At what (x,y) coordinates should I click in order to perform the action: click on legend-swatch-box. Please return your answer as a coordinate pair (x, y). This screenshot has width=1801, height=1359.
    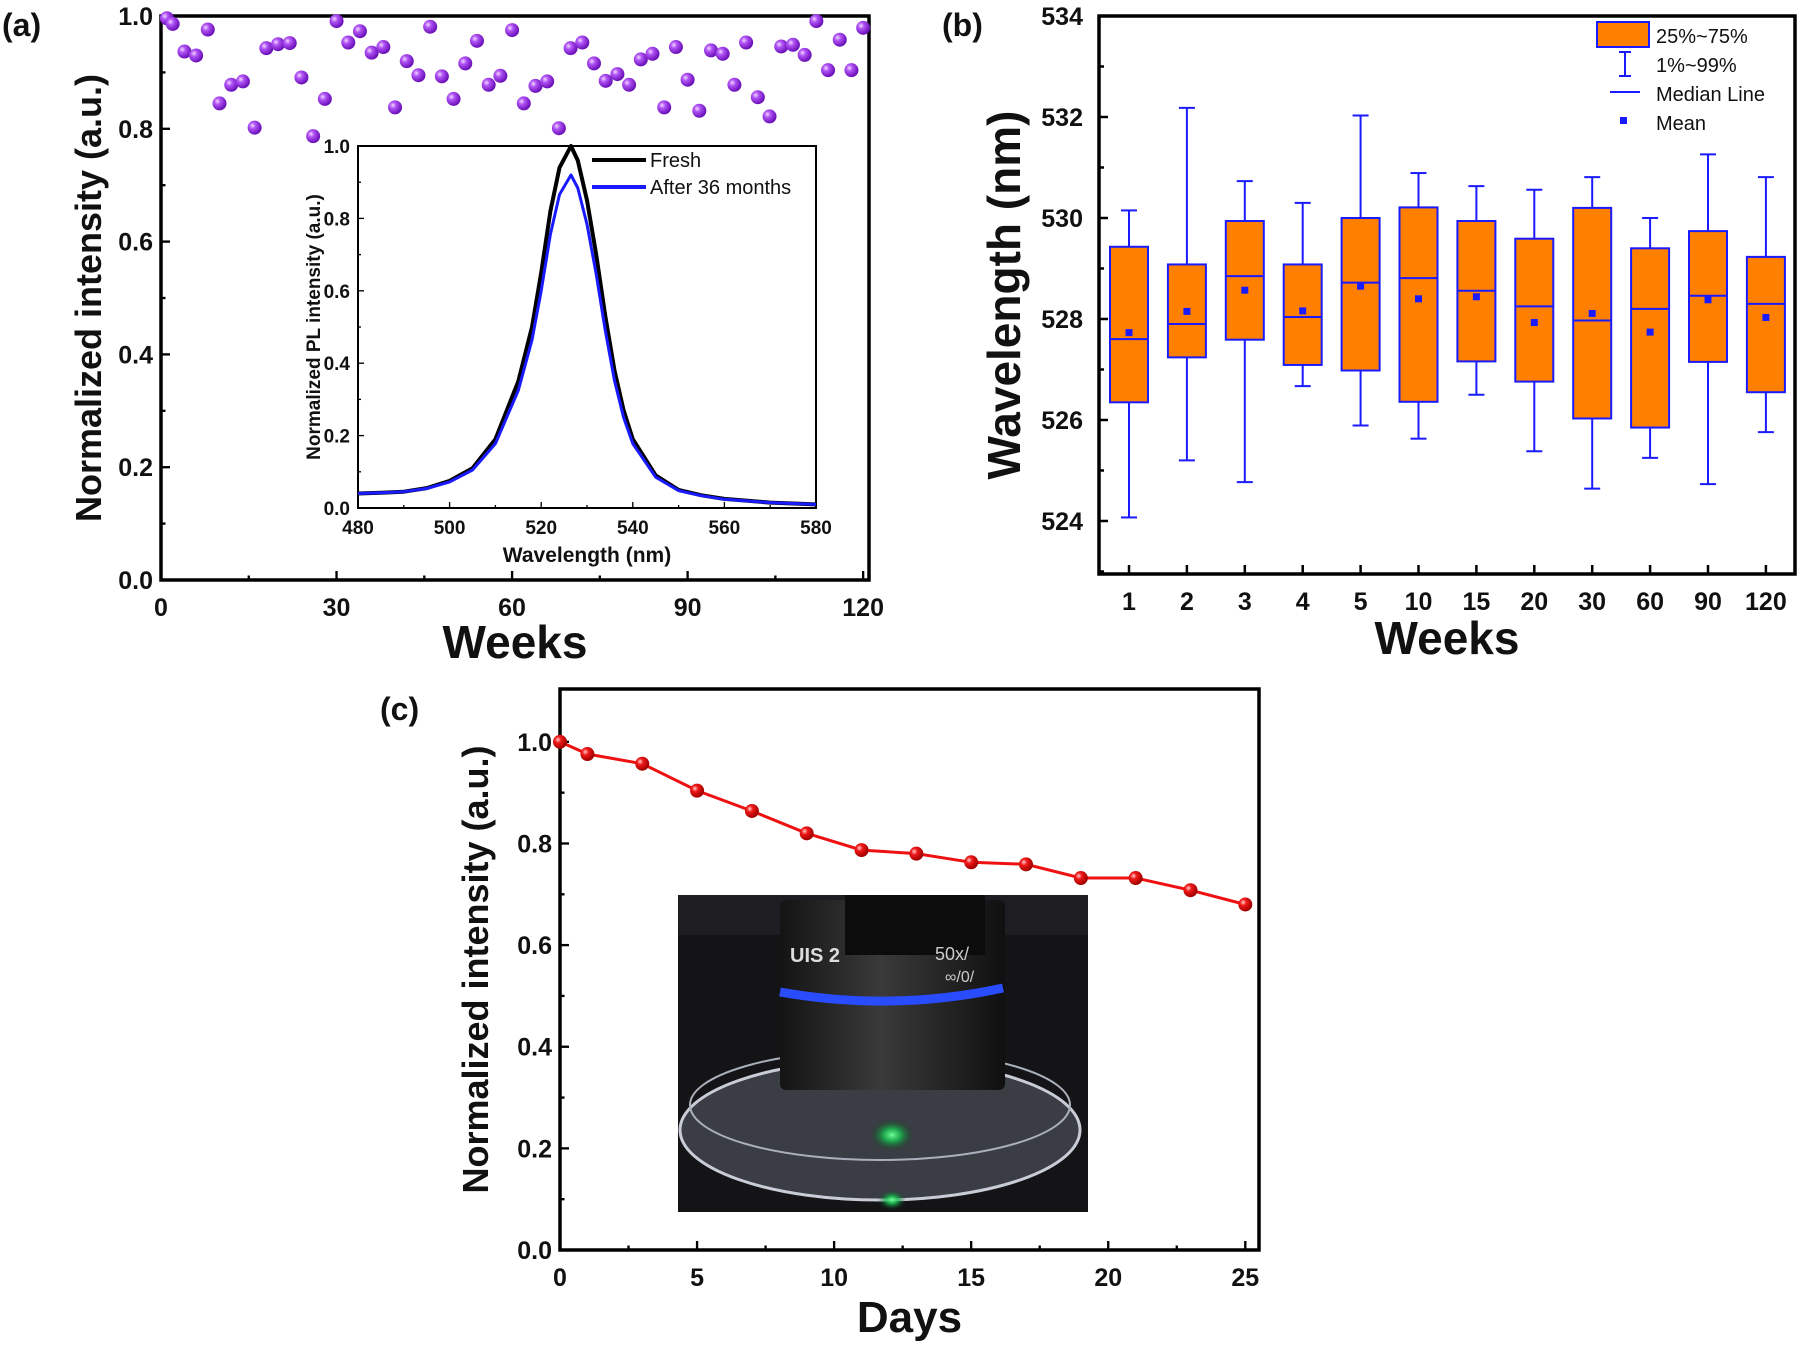
    Looking at the image, I should click on (1623, 34).